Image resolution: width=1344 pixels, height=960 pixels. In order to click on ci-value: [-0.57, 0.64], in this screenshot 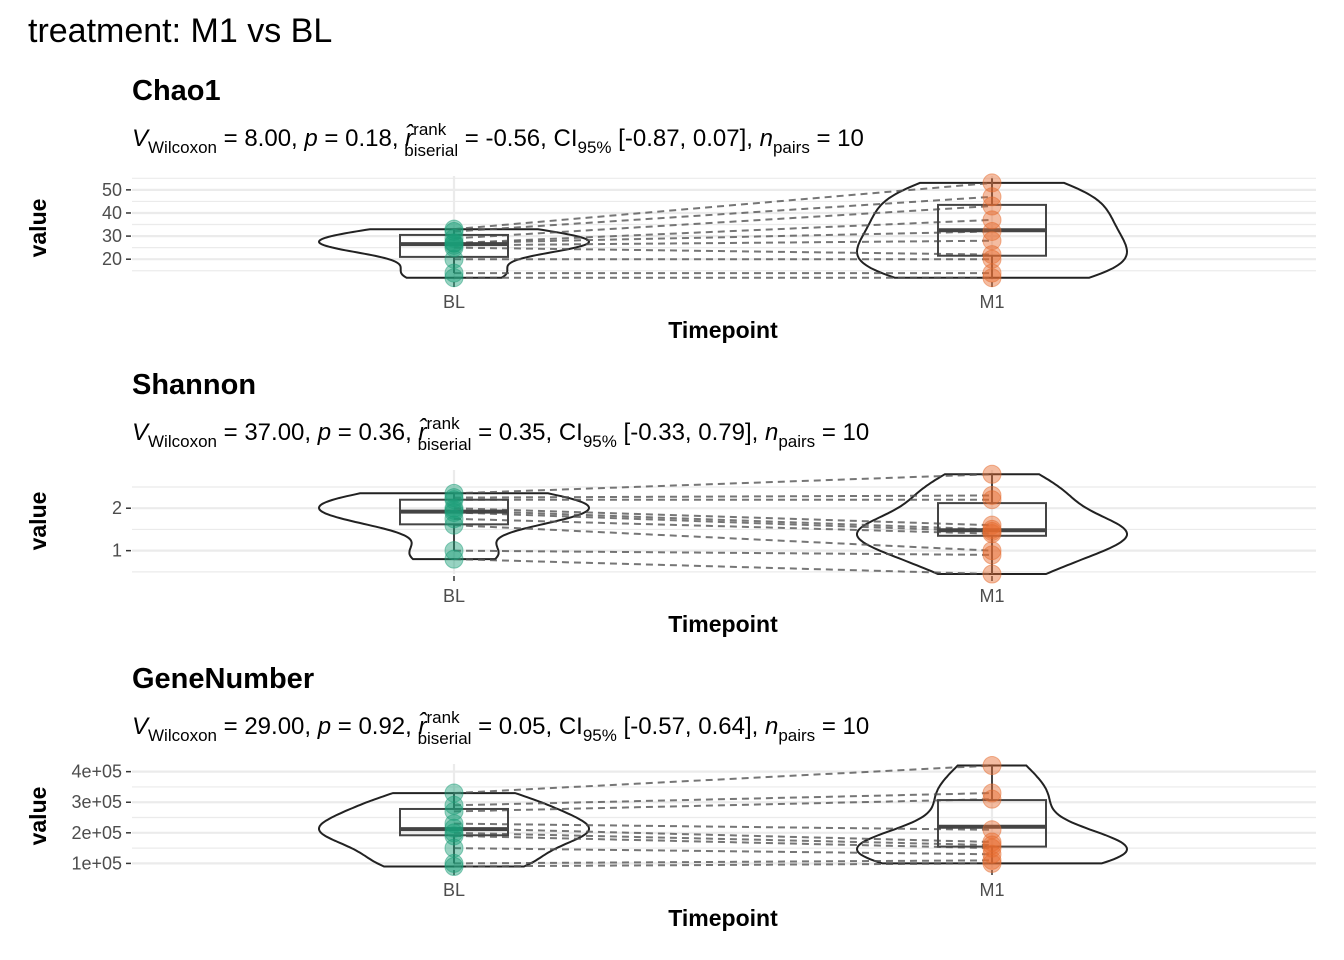, I will do `click(691, 726)`.